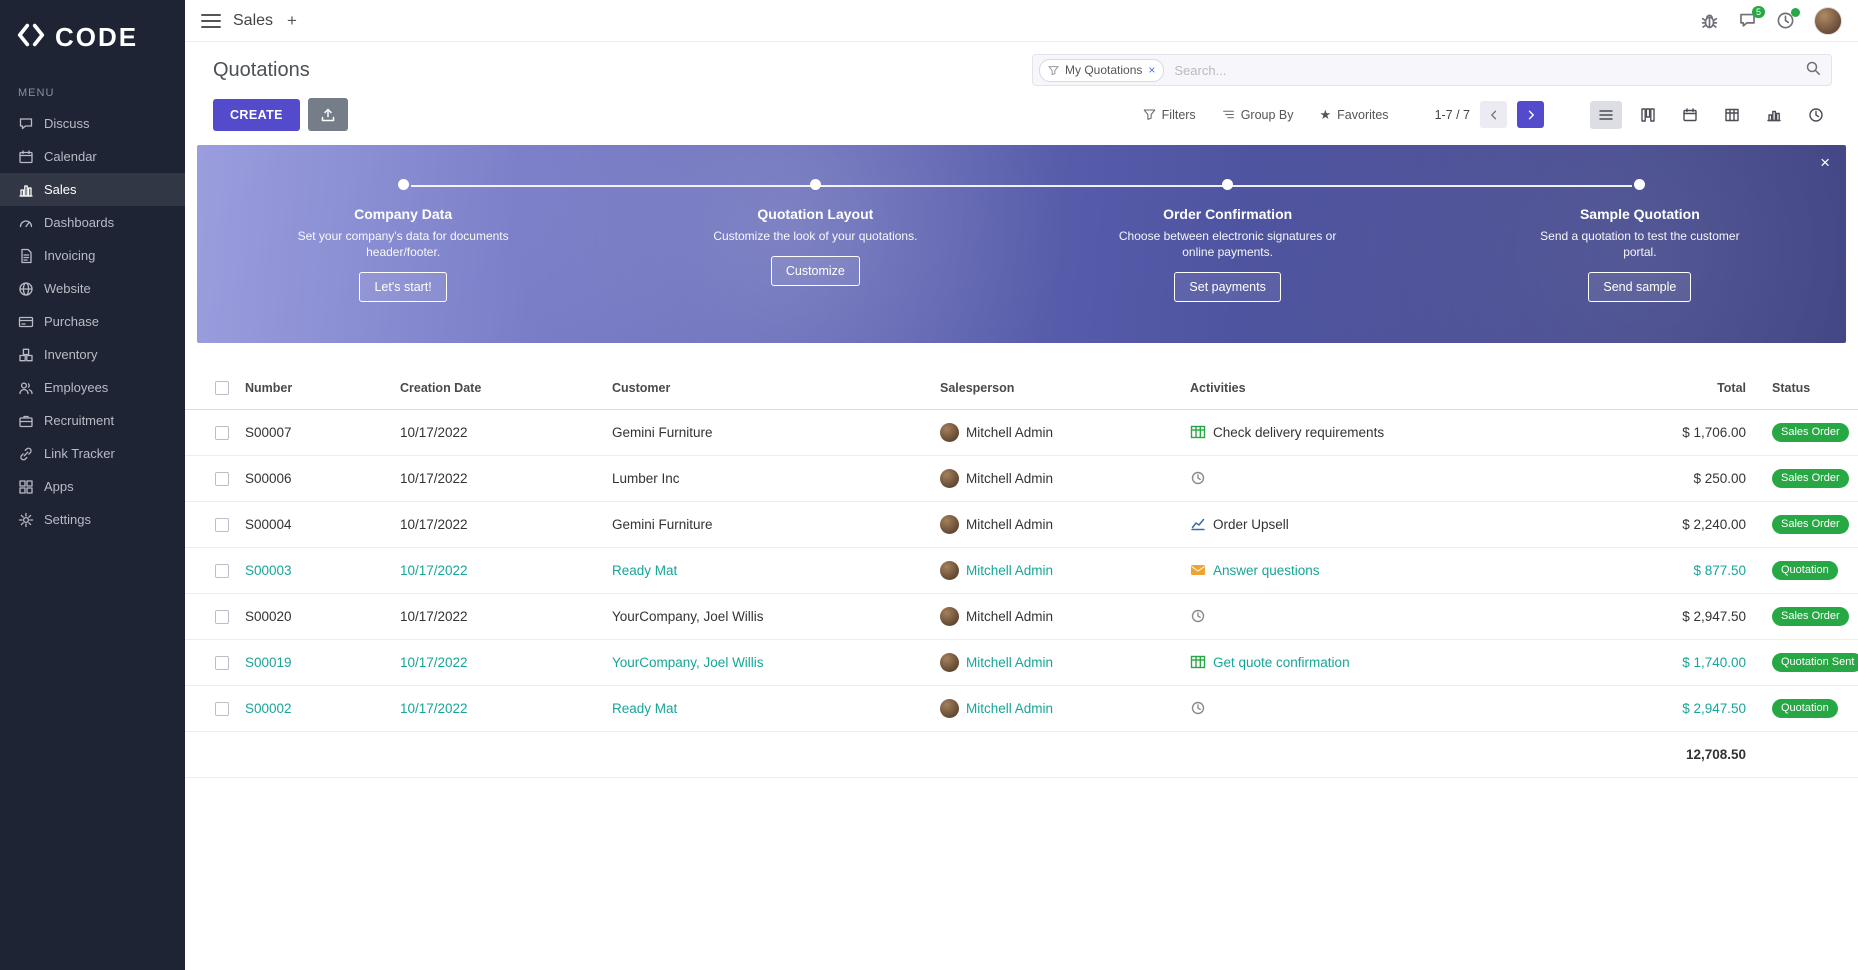 The width and height of the screenshot is (1858, 970). What do you see at coordinates (1788, 19) in the screenshot?
I see `activities-clock-icon` at bounding box center [1788, 19].